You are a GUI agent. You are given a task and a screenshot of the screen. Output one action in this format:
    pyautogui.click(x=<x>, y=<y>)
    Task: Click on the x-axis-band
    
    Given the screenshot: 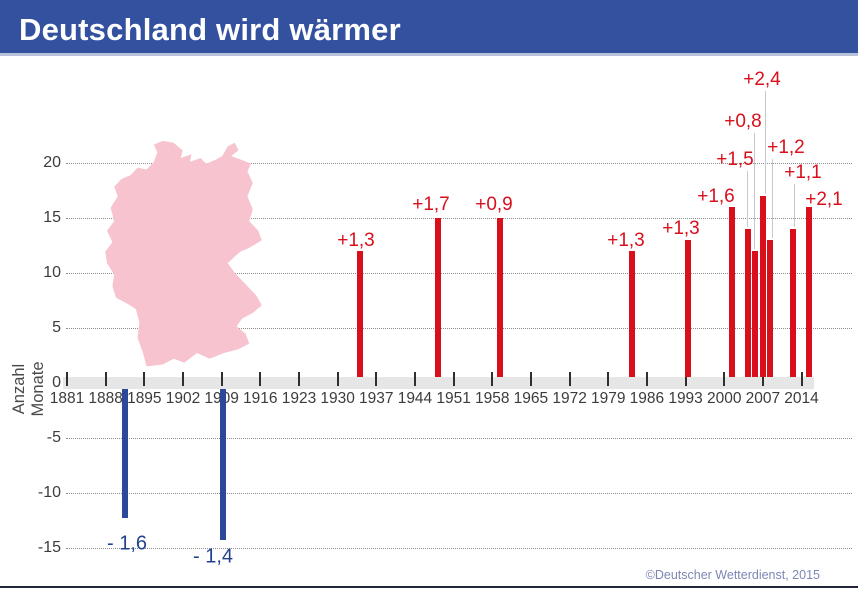 What is the action you would take?
    pyautogui.click(x=438, y=383)
    